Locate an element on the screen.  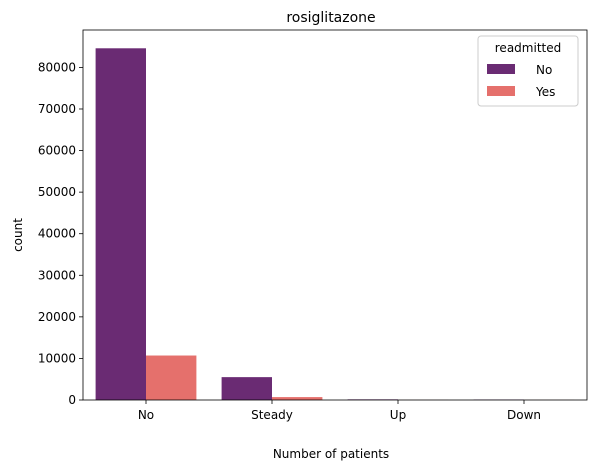
bar-no-no is located at coordinates (120, 224).